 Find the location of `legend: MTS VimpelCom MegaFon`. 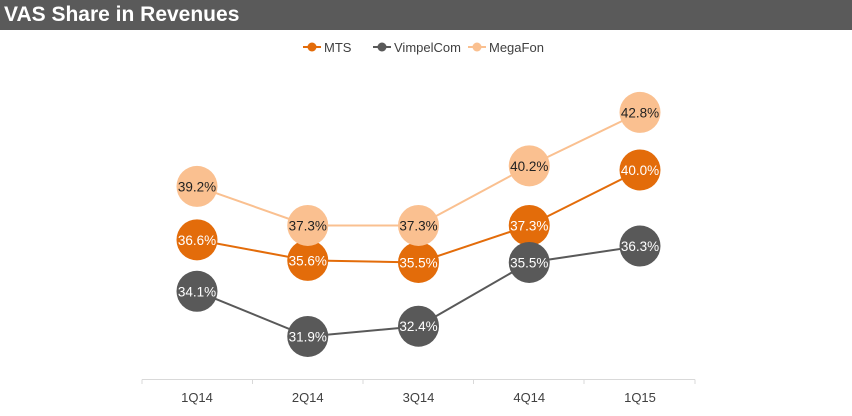

legend: MTS VimpelCom MegaFon is located at coordinates (423, 47).